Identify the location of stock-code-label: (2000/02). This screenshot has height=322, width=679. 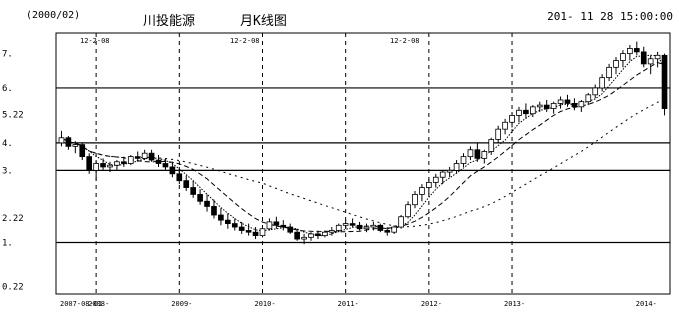
(53, 15).